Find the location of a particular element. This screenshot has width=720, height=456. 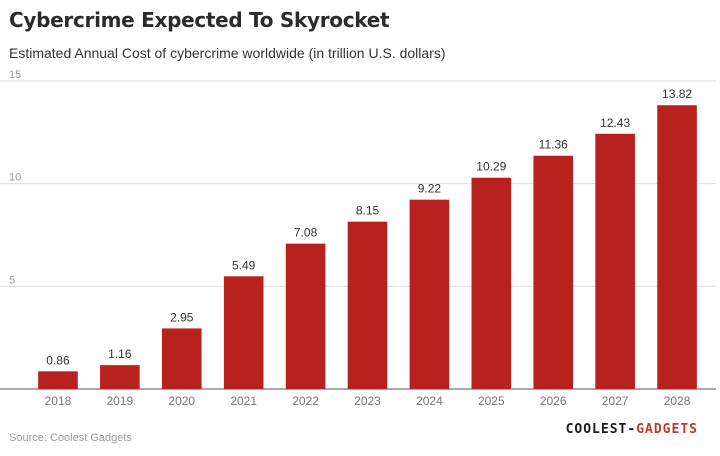

brand-logo-left: COOLEST- is located at coordinates (601, 429).